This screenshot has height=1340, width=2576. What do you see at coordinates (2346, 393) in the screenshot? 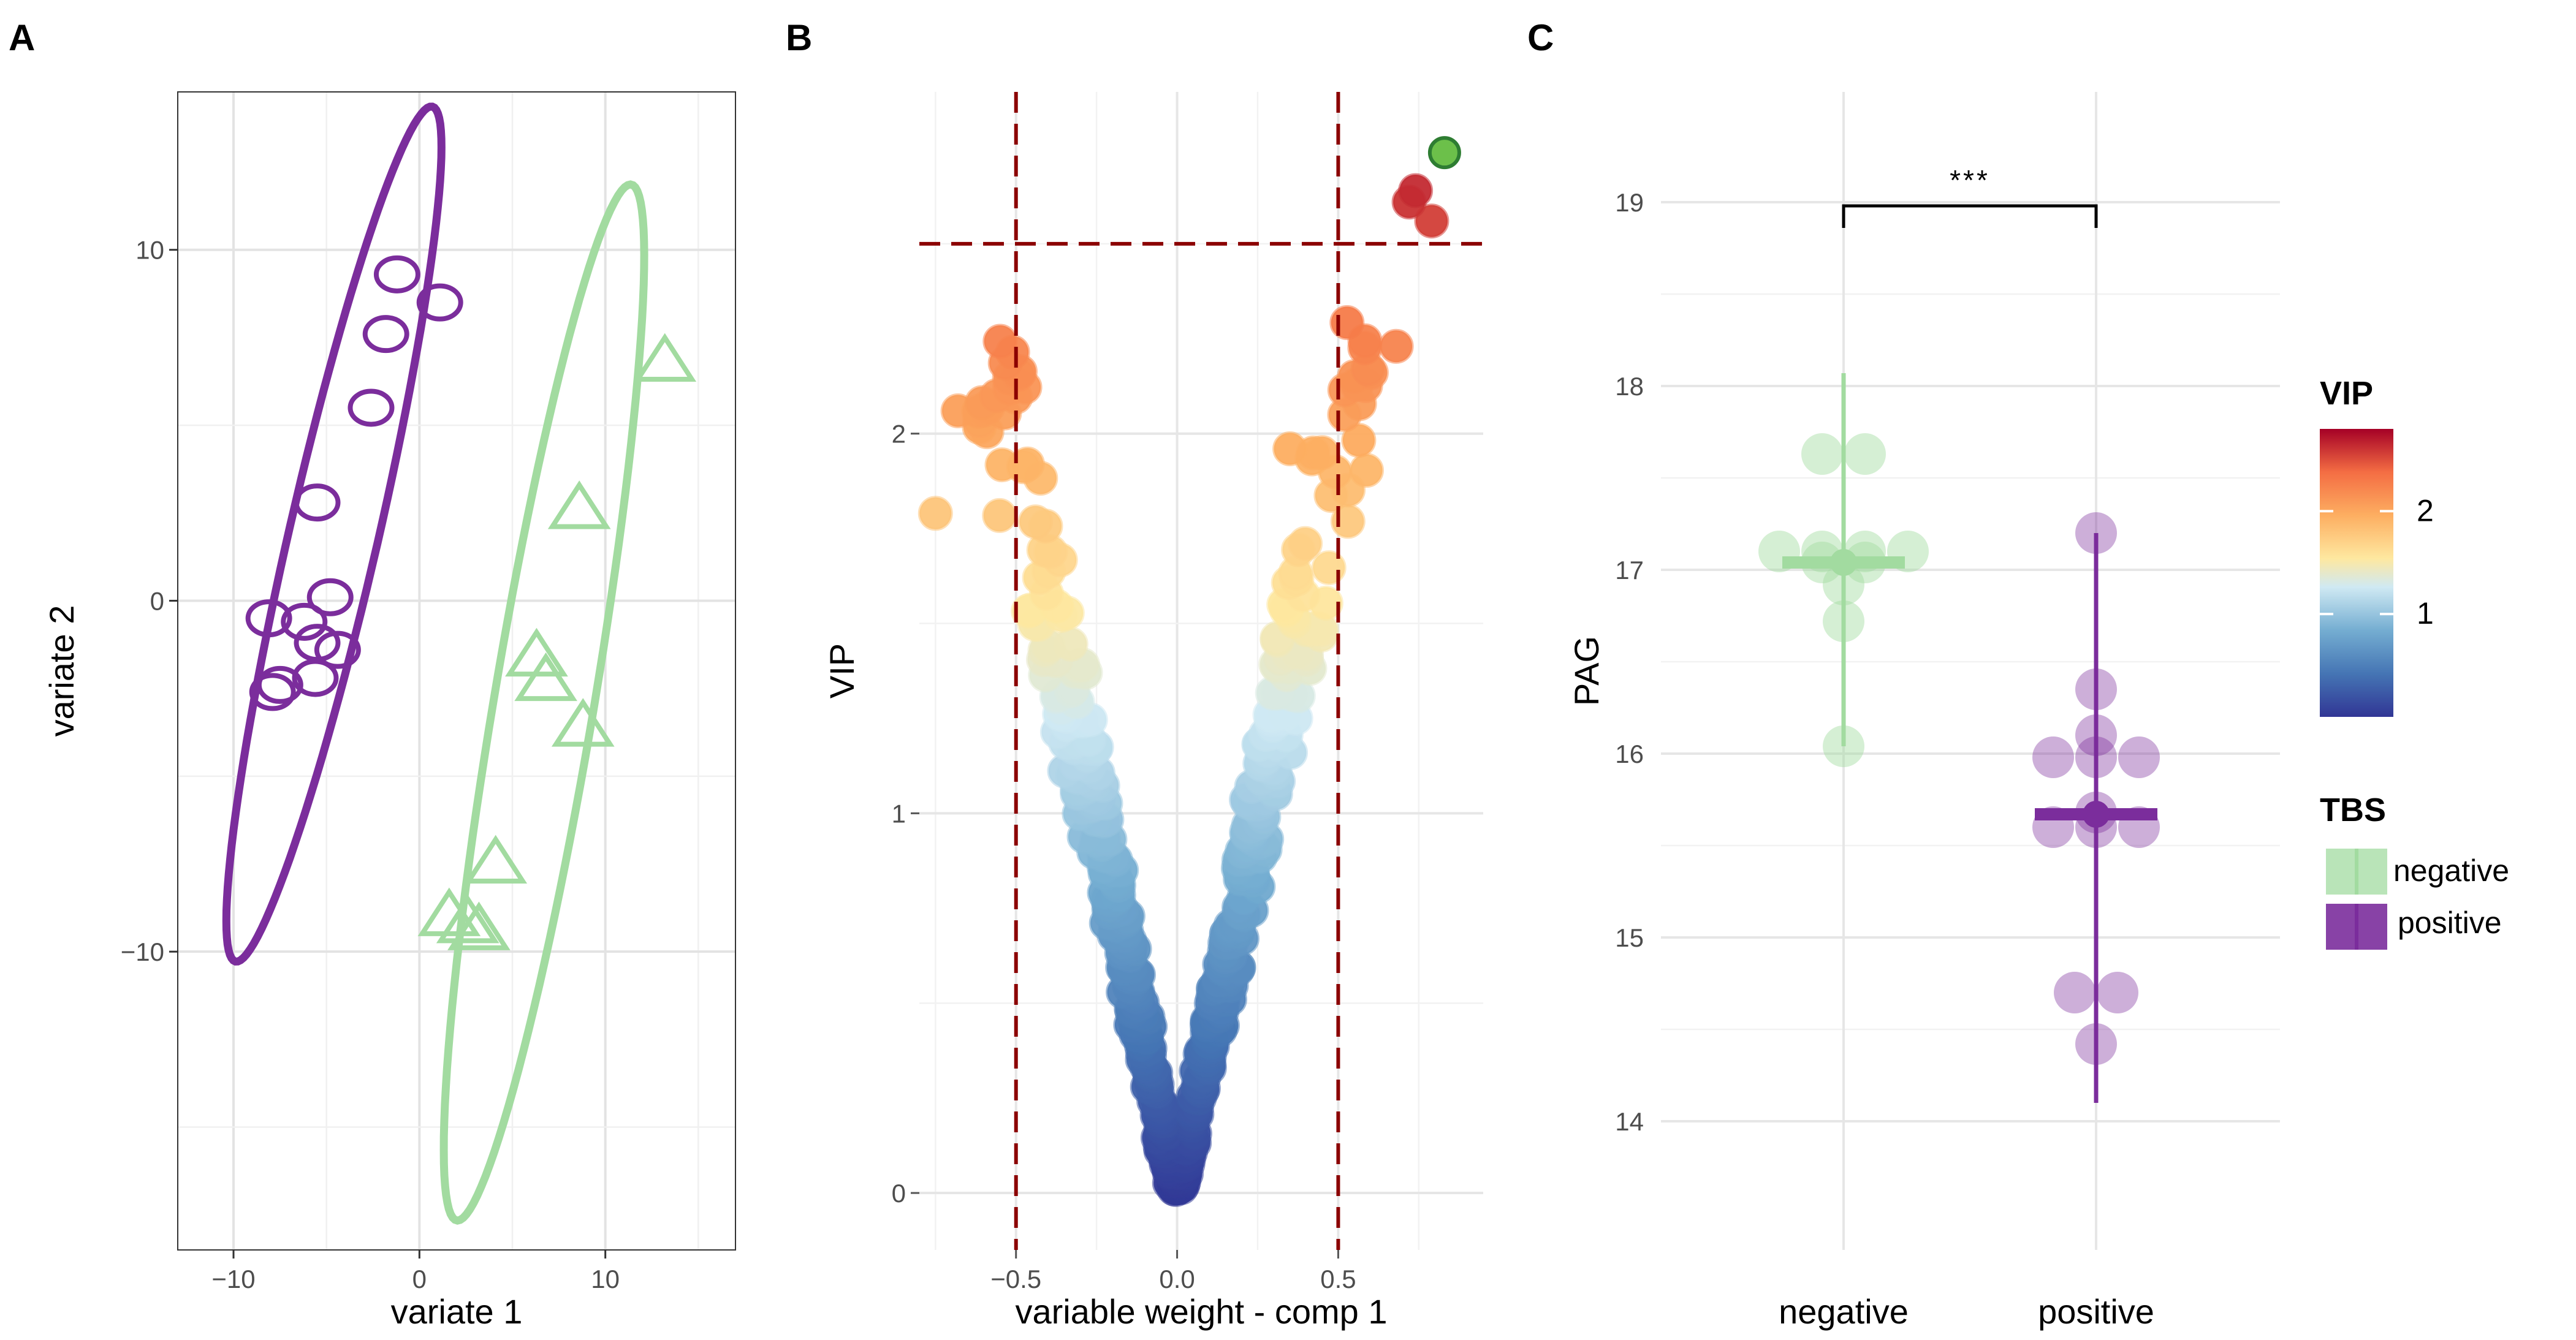
I see `vip-legend-title: VIP` at bounding box center [2346, 393].